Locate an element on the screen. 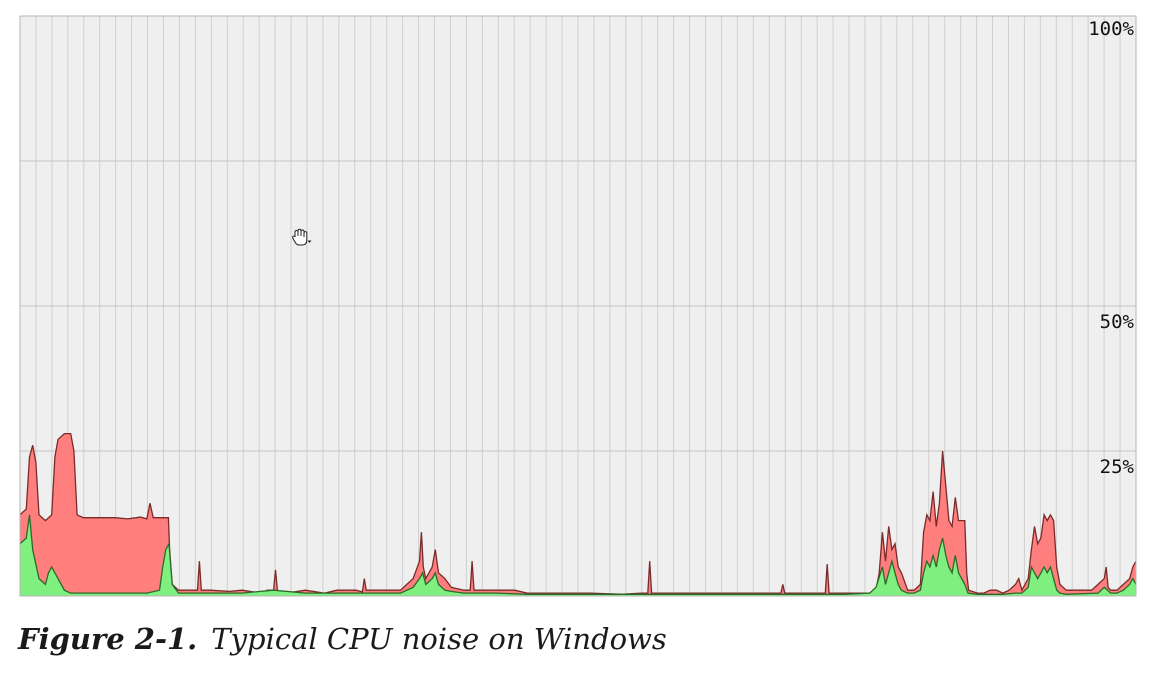 This screenshot has width=1155, height=676. user-cpu-line is located at coordinates (578, 554).